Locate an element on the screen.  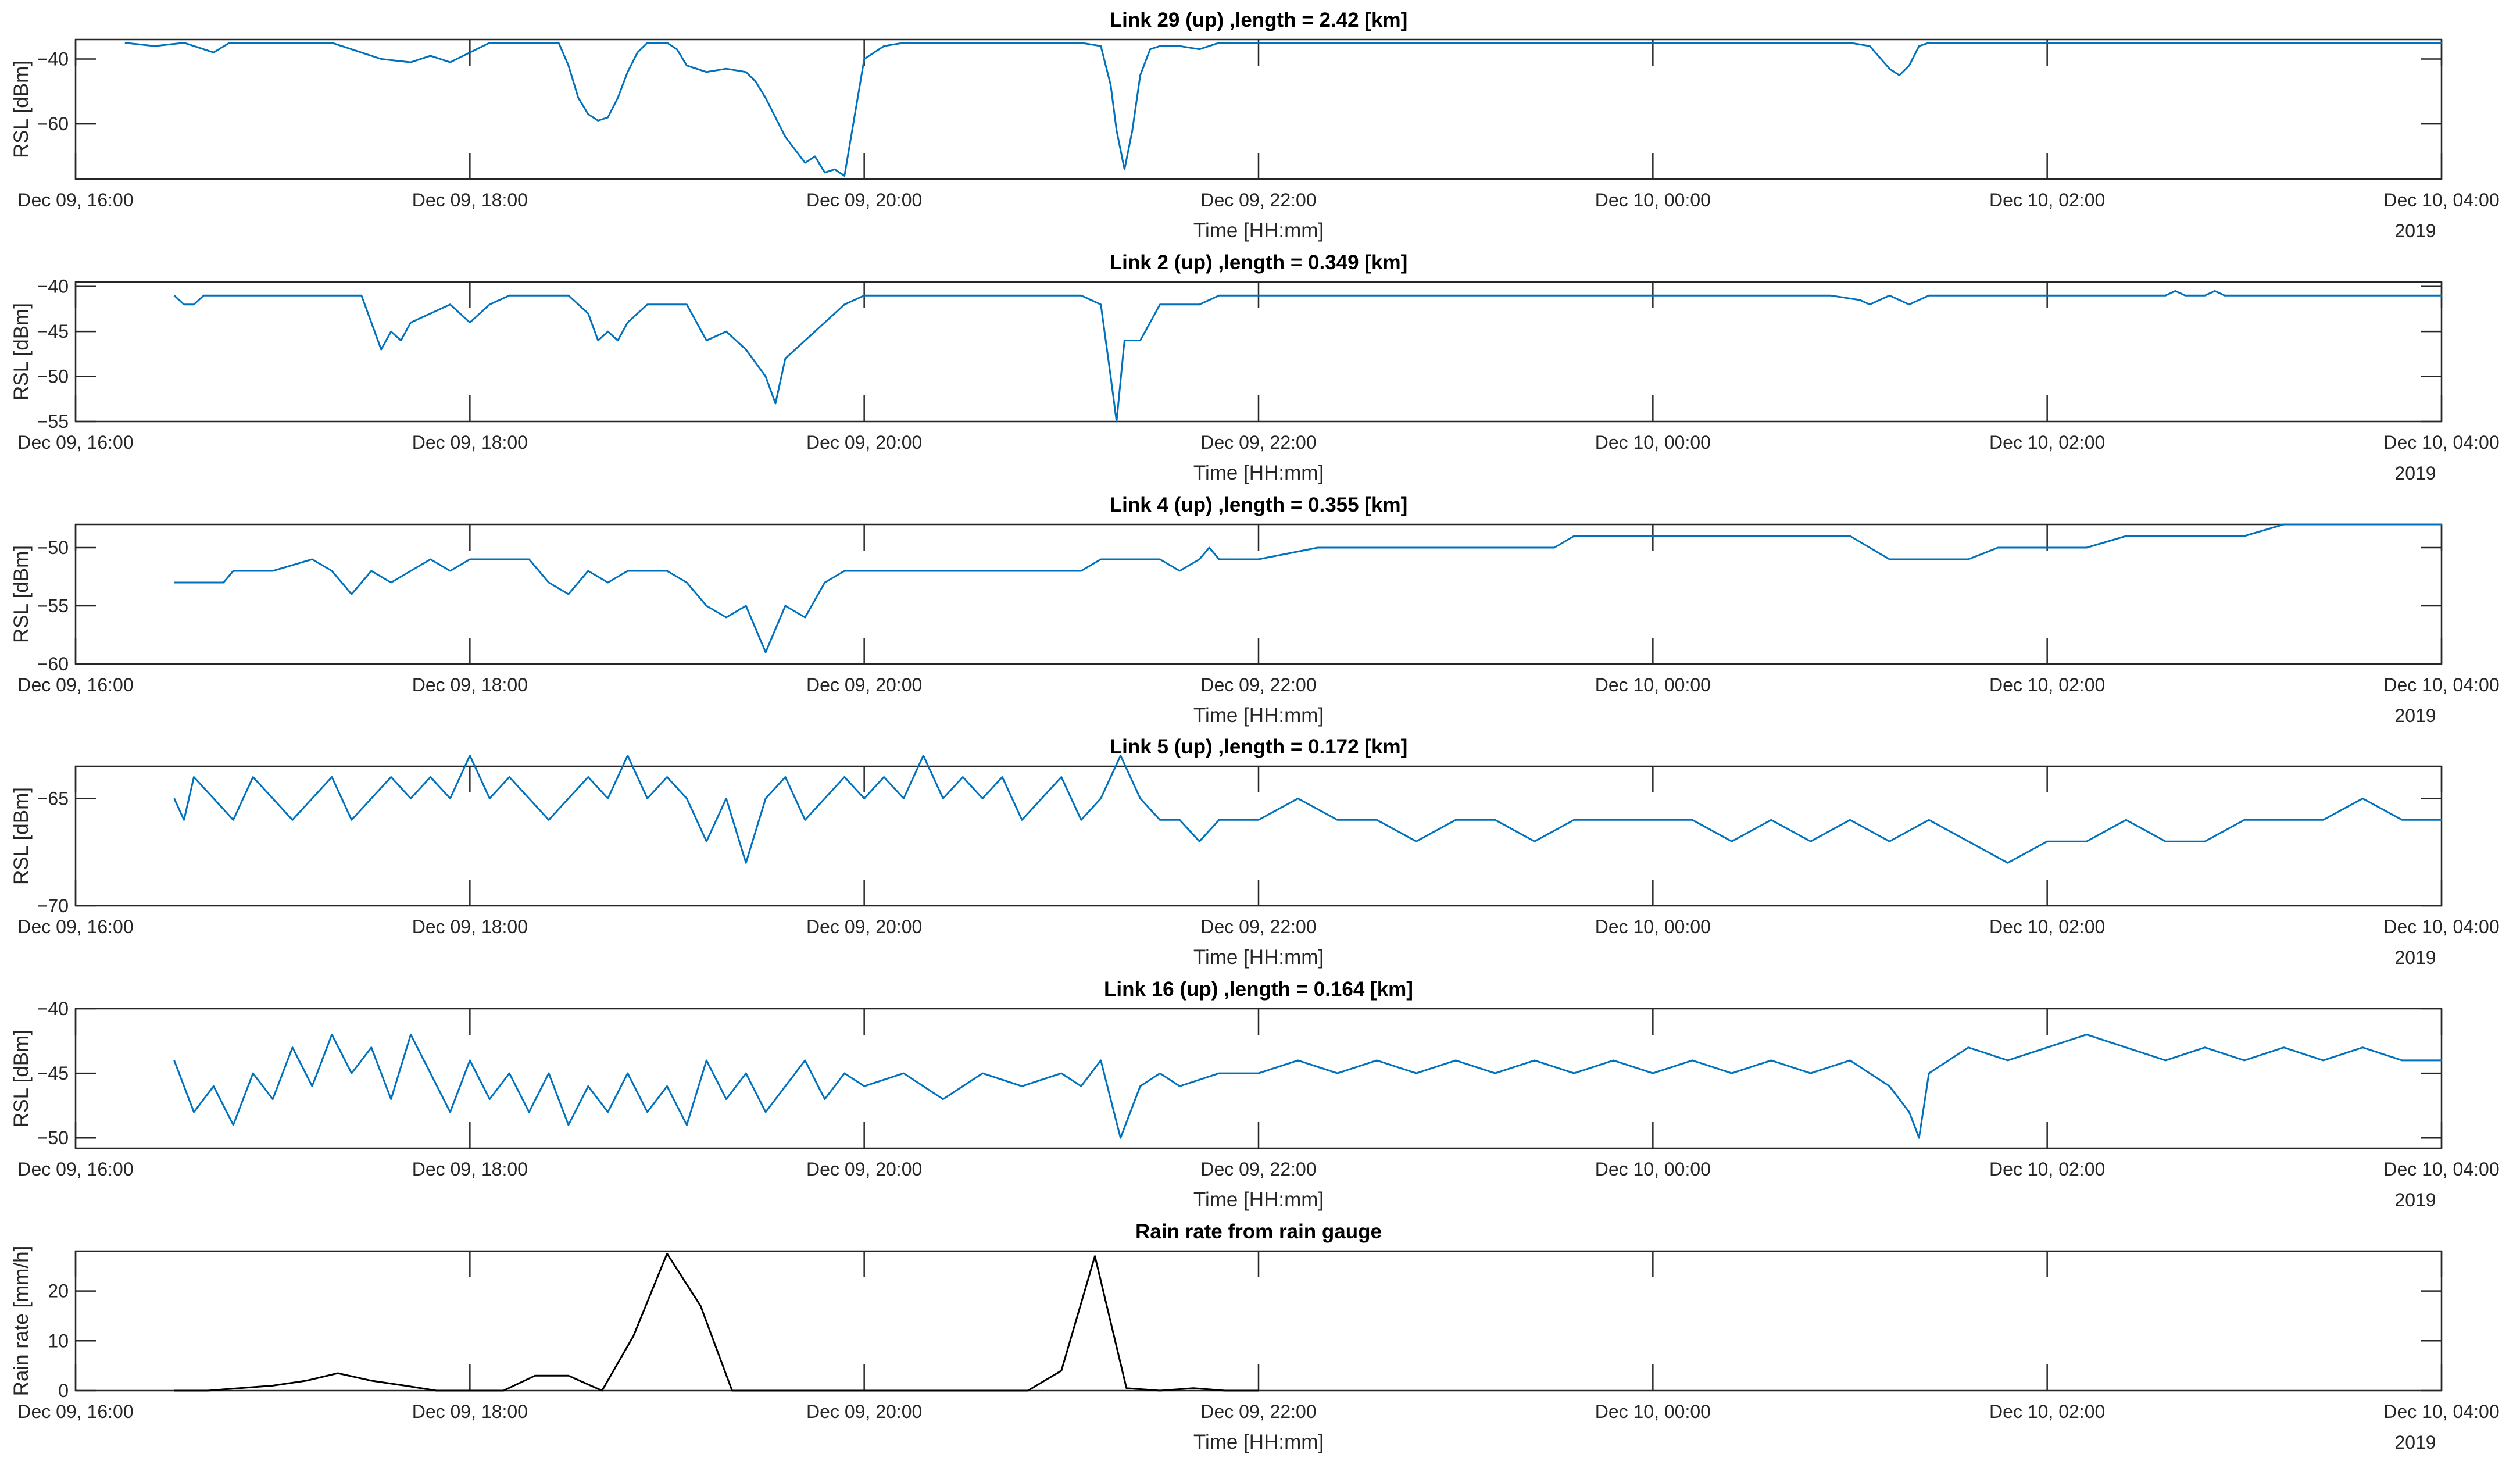
chart-title: Rain rate from rain gauge is located at coordinates (1259, 1231).